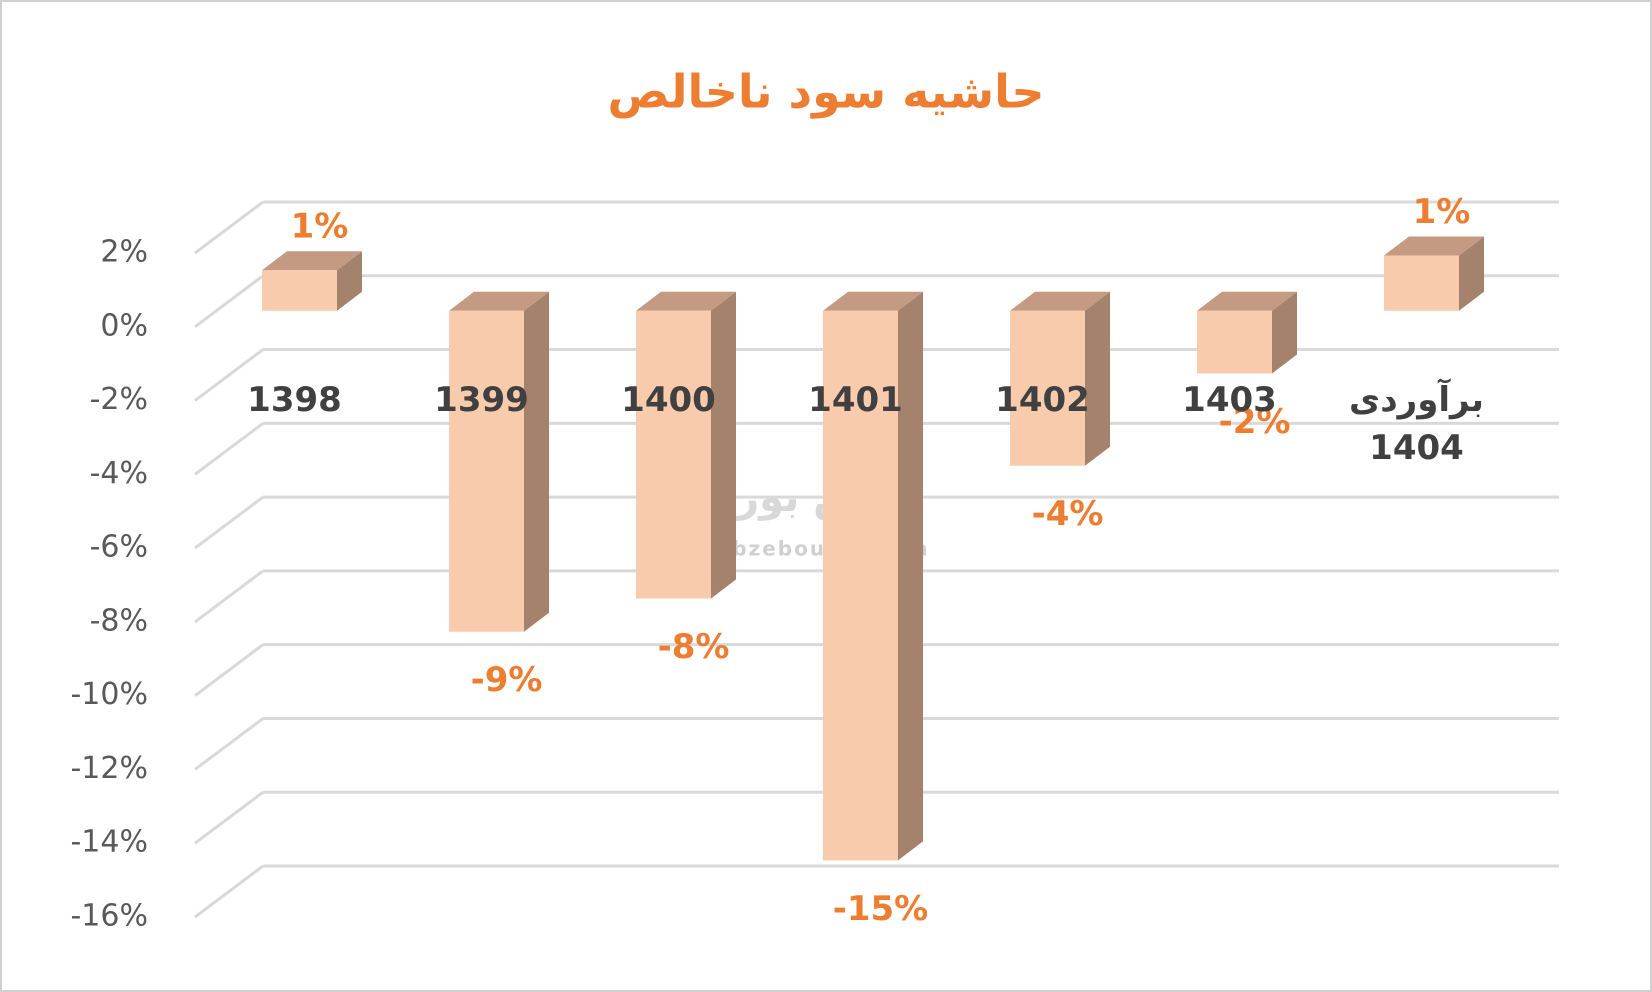 The height and width of the screenshot is (992, 1652). Describe the element at coordinates (668, 400) in the screenshot. I see `x-tick-label: 1400` at that location.